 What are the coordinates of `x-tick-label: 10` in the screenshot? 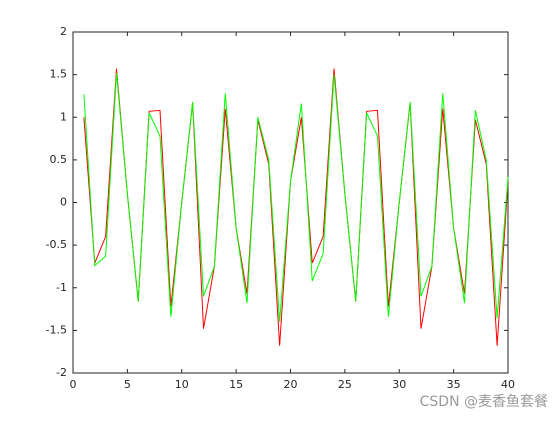 It's located at (182, 384).